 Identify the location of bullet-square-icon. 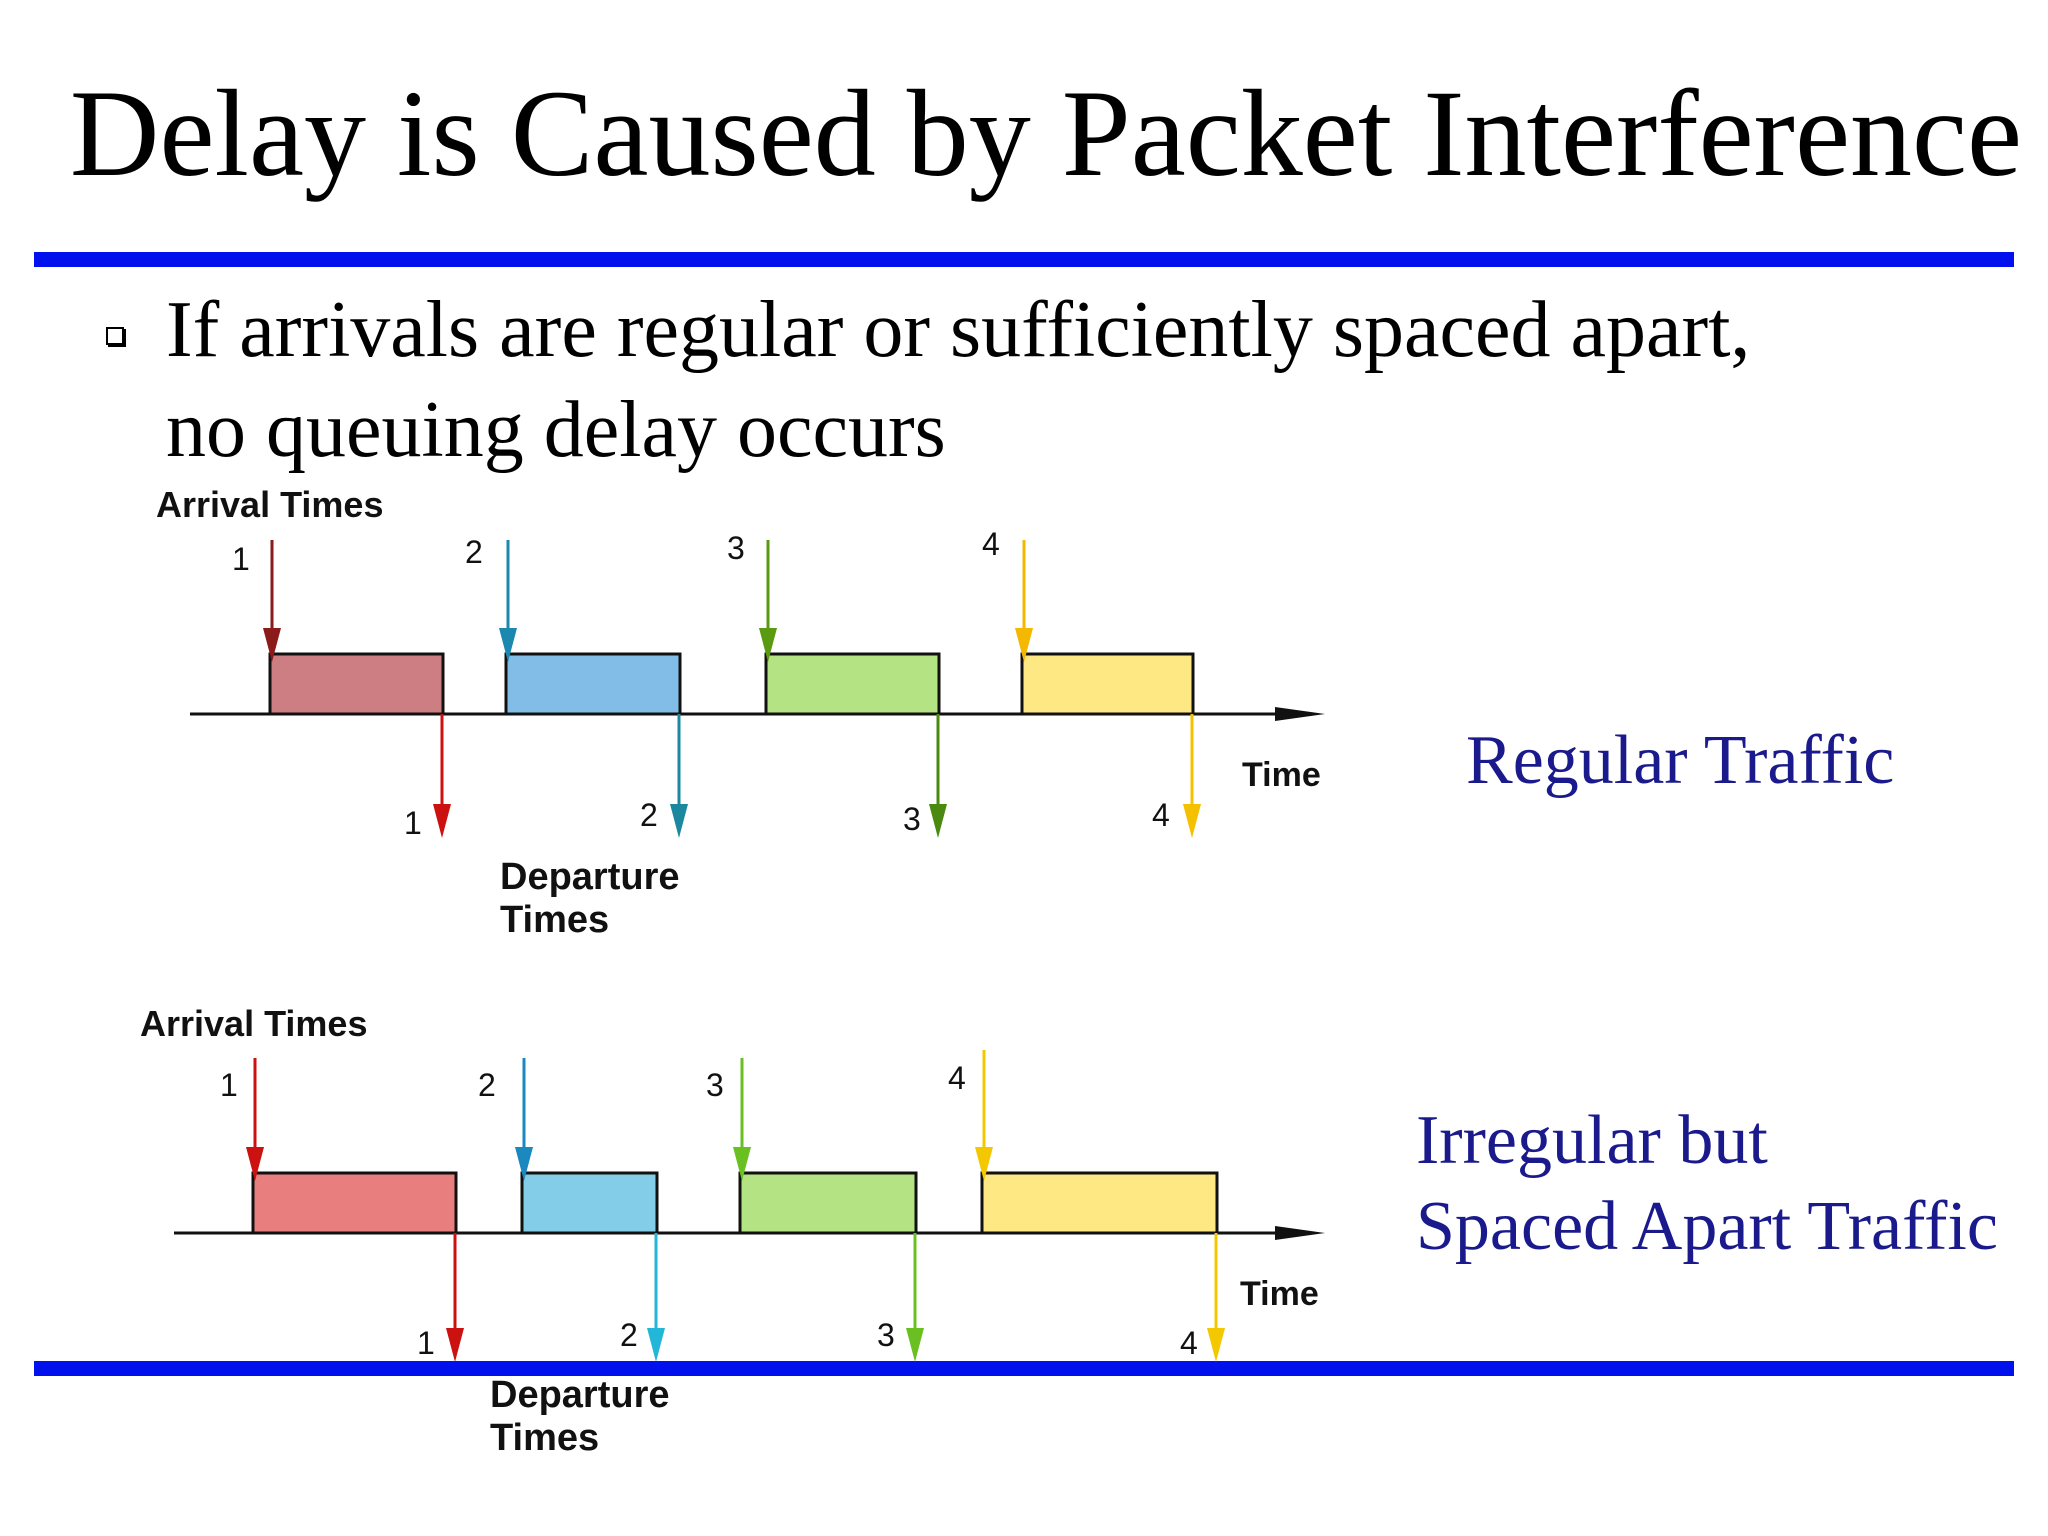
(115, 336).